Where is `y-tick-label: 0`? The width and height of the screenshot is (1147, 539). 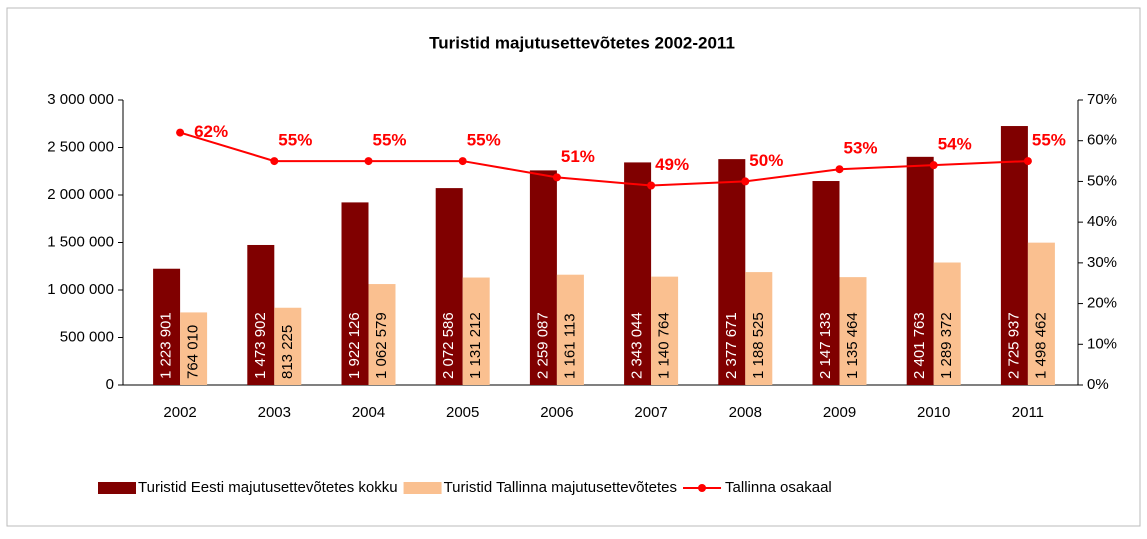
y-tick-label: 0 is located at coordinates (110, 384).